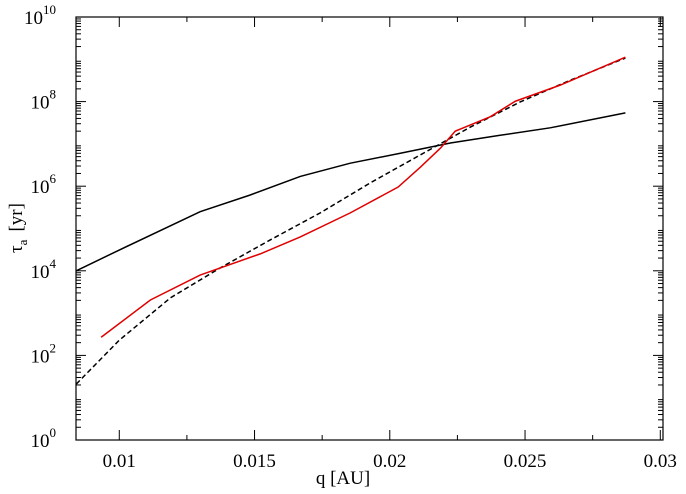 The image size is (686, 494). I want to click on y-tick-label: 10², so click(44, 353).